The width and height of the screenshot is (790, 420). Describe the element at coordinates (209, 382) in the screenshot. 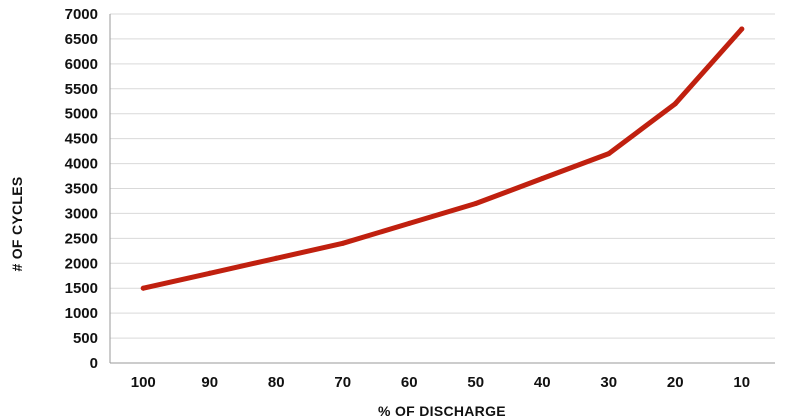

I see `x-tick-label: 90` at that location.